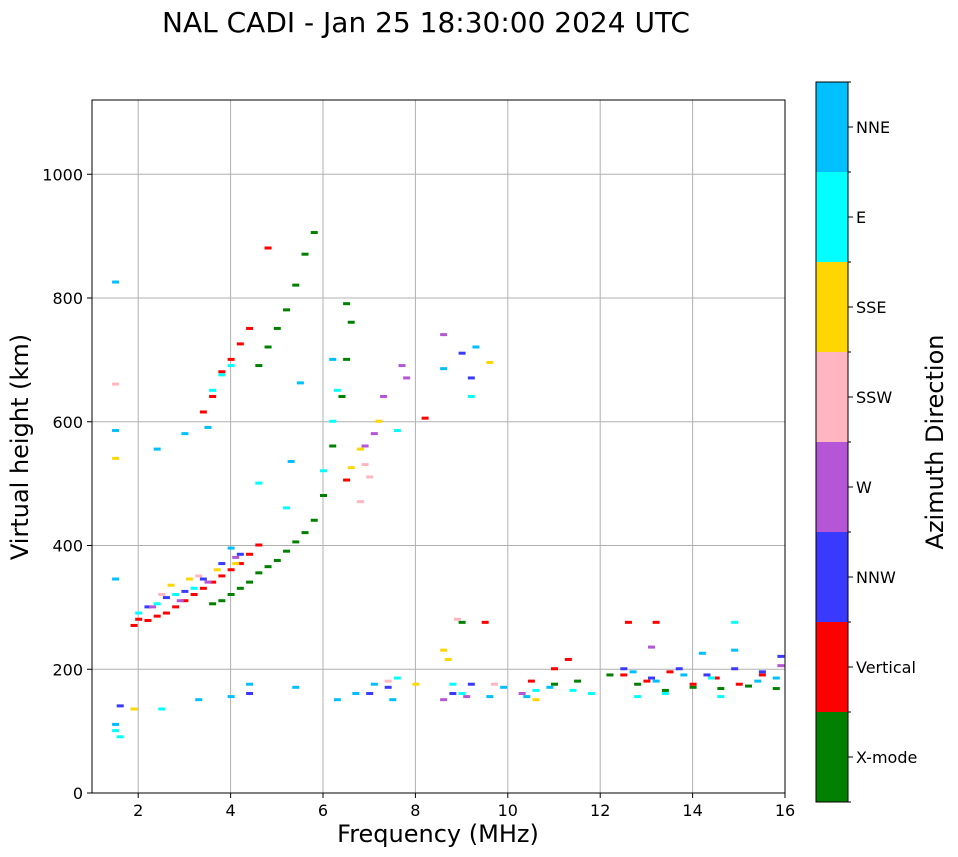  I want to click on colorbar-label: Azimuth Direction, so click(935, 442).